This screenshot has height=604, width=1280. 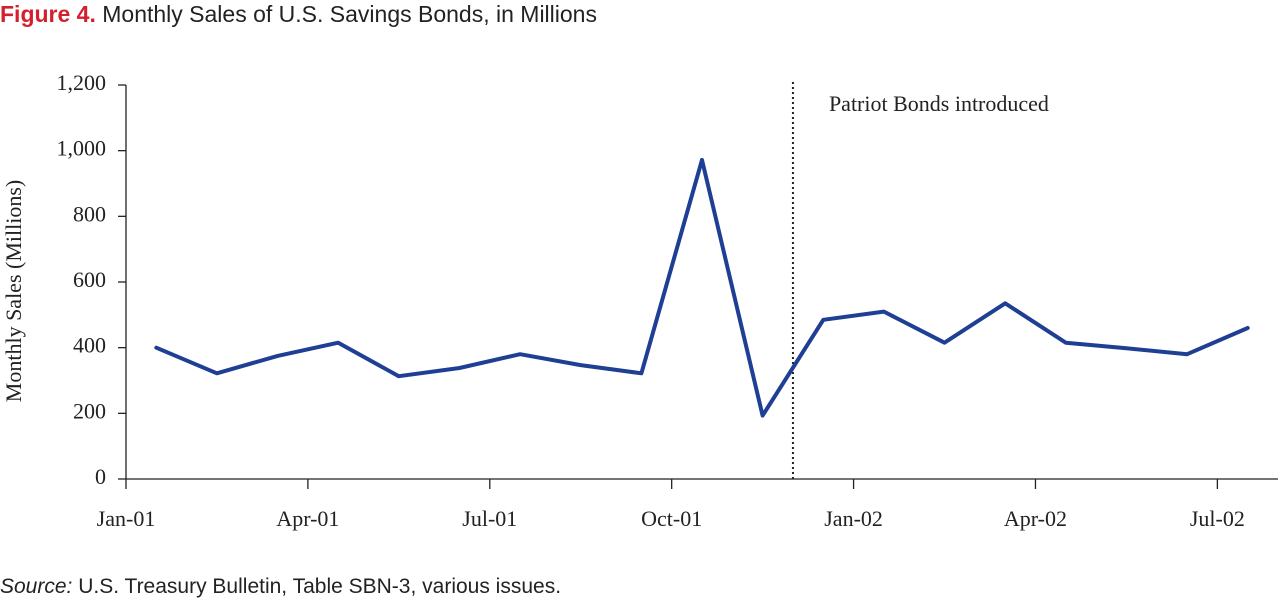 What do you see at coordinates (1217, 518) in the screenshot?
I see `x-tick-label: Jul-02` at bounding box center [1217, 518].